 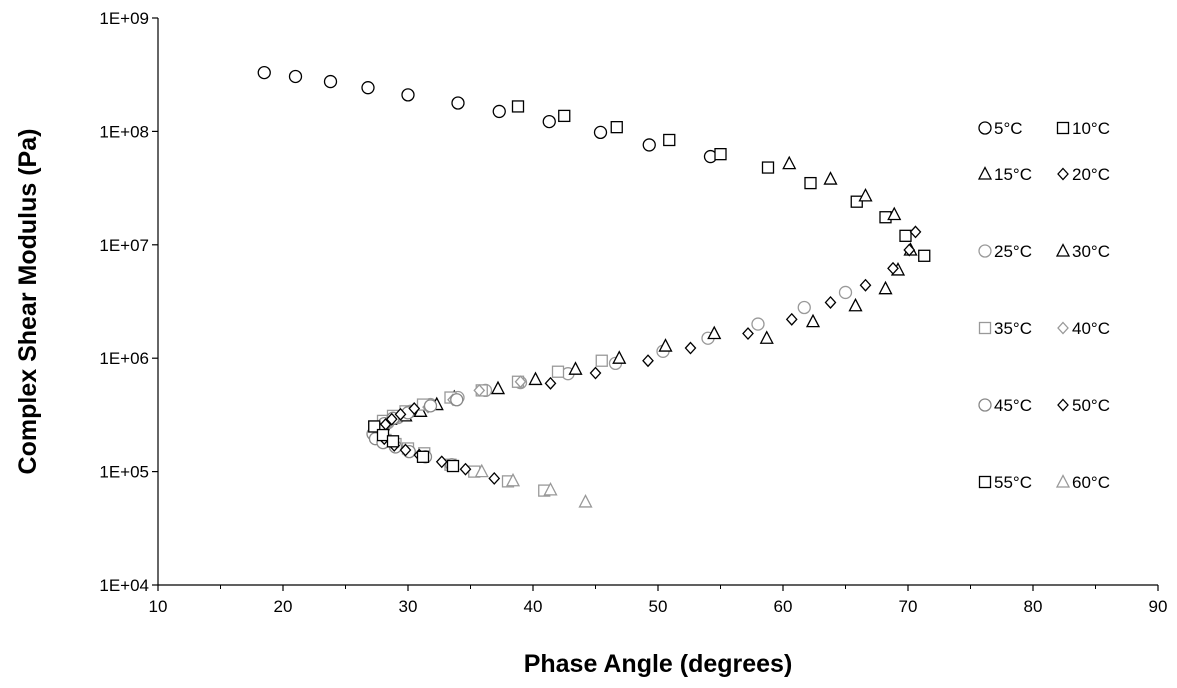 I want to click on y-tick-label: 1E+09, so click(x=124, y=18).